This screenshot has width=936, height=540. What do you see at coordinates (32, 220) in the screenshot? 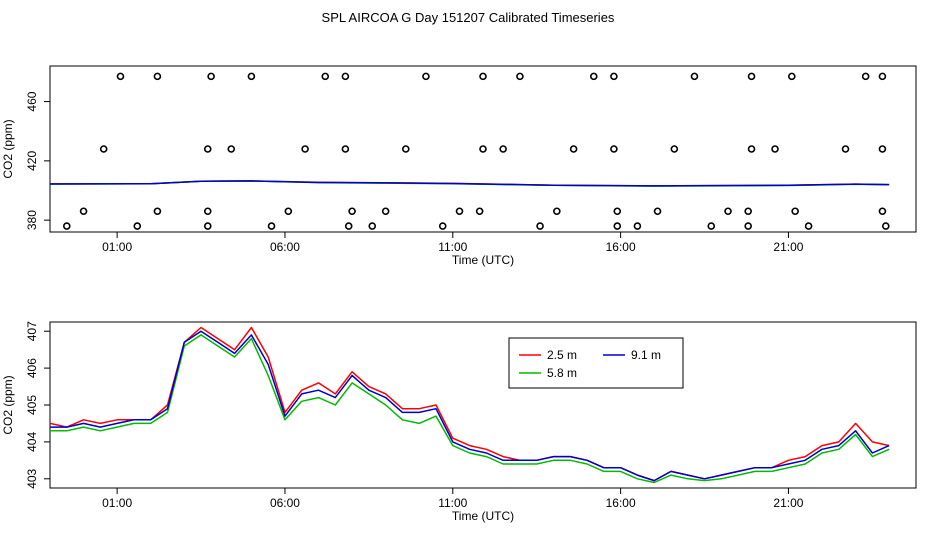
I see `y-tick-label: 380` at bounding box center [32, 220].